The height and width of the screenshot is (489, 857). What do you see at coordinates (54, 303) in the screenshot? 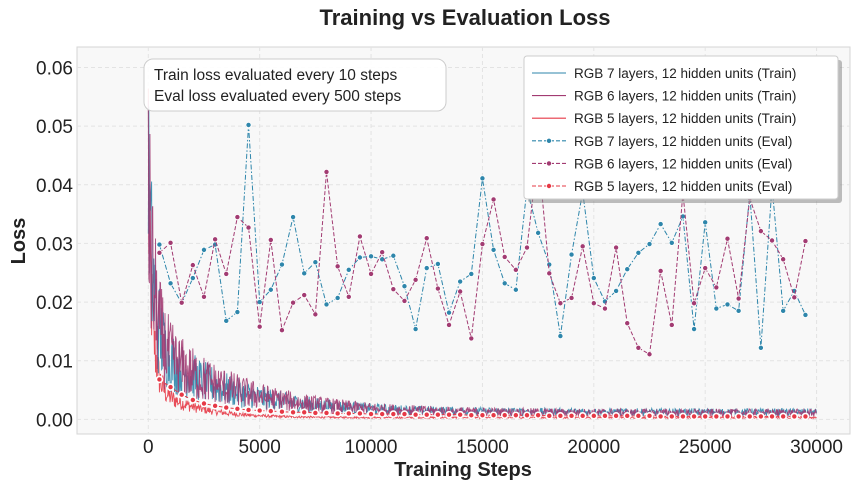
I see `y-tick-label: 0.02` at bounding box center [54, 303].